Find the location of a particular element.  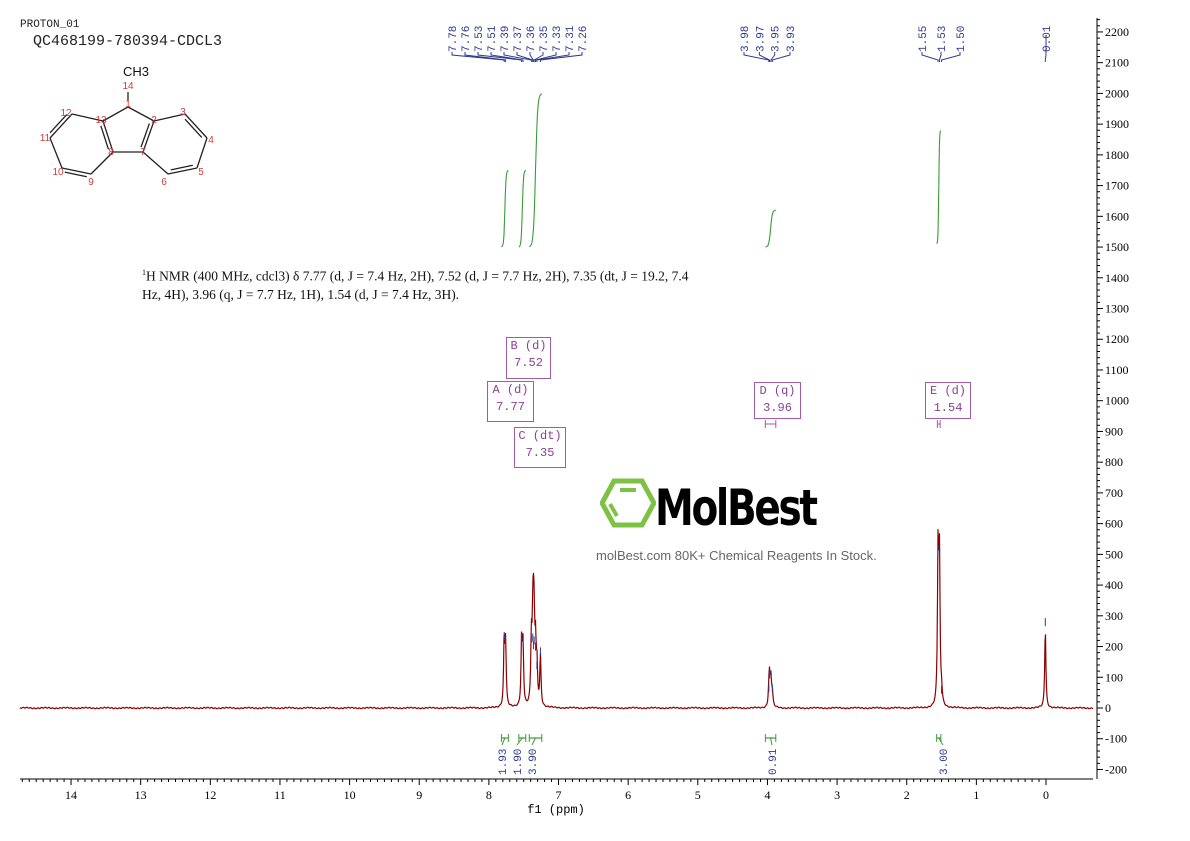

y-tick-label: 300 is located at coordinates (1114, 616).